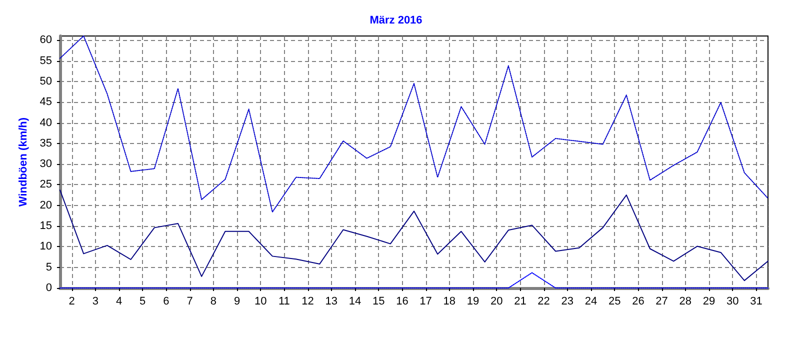 This screenshot has height=337, width=792. Describe the element at coordinates (46, 246) in the screenshot. I see `y-tick-label: 10` at that location.